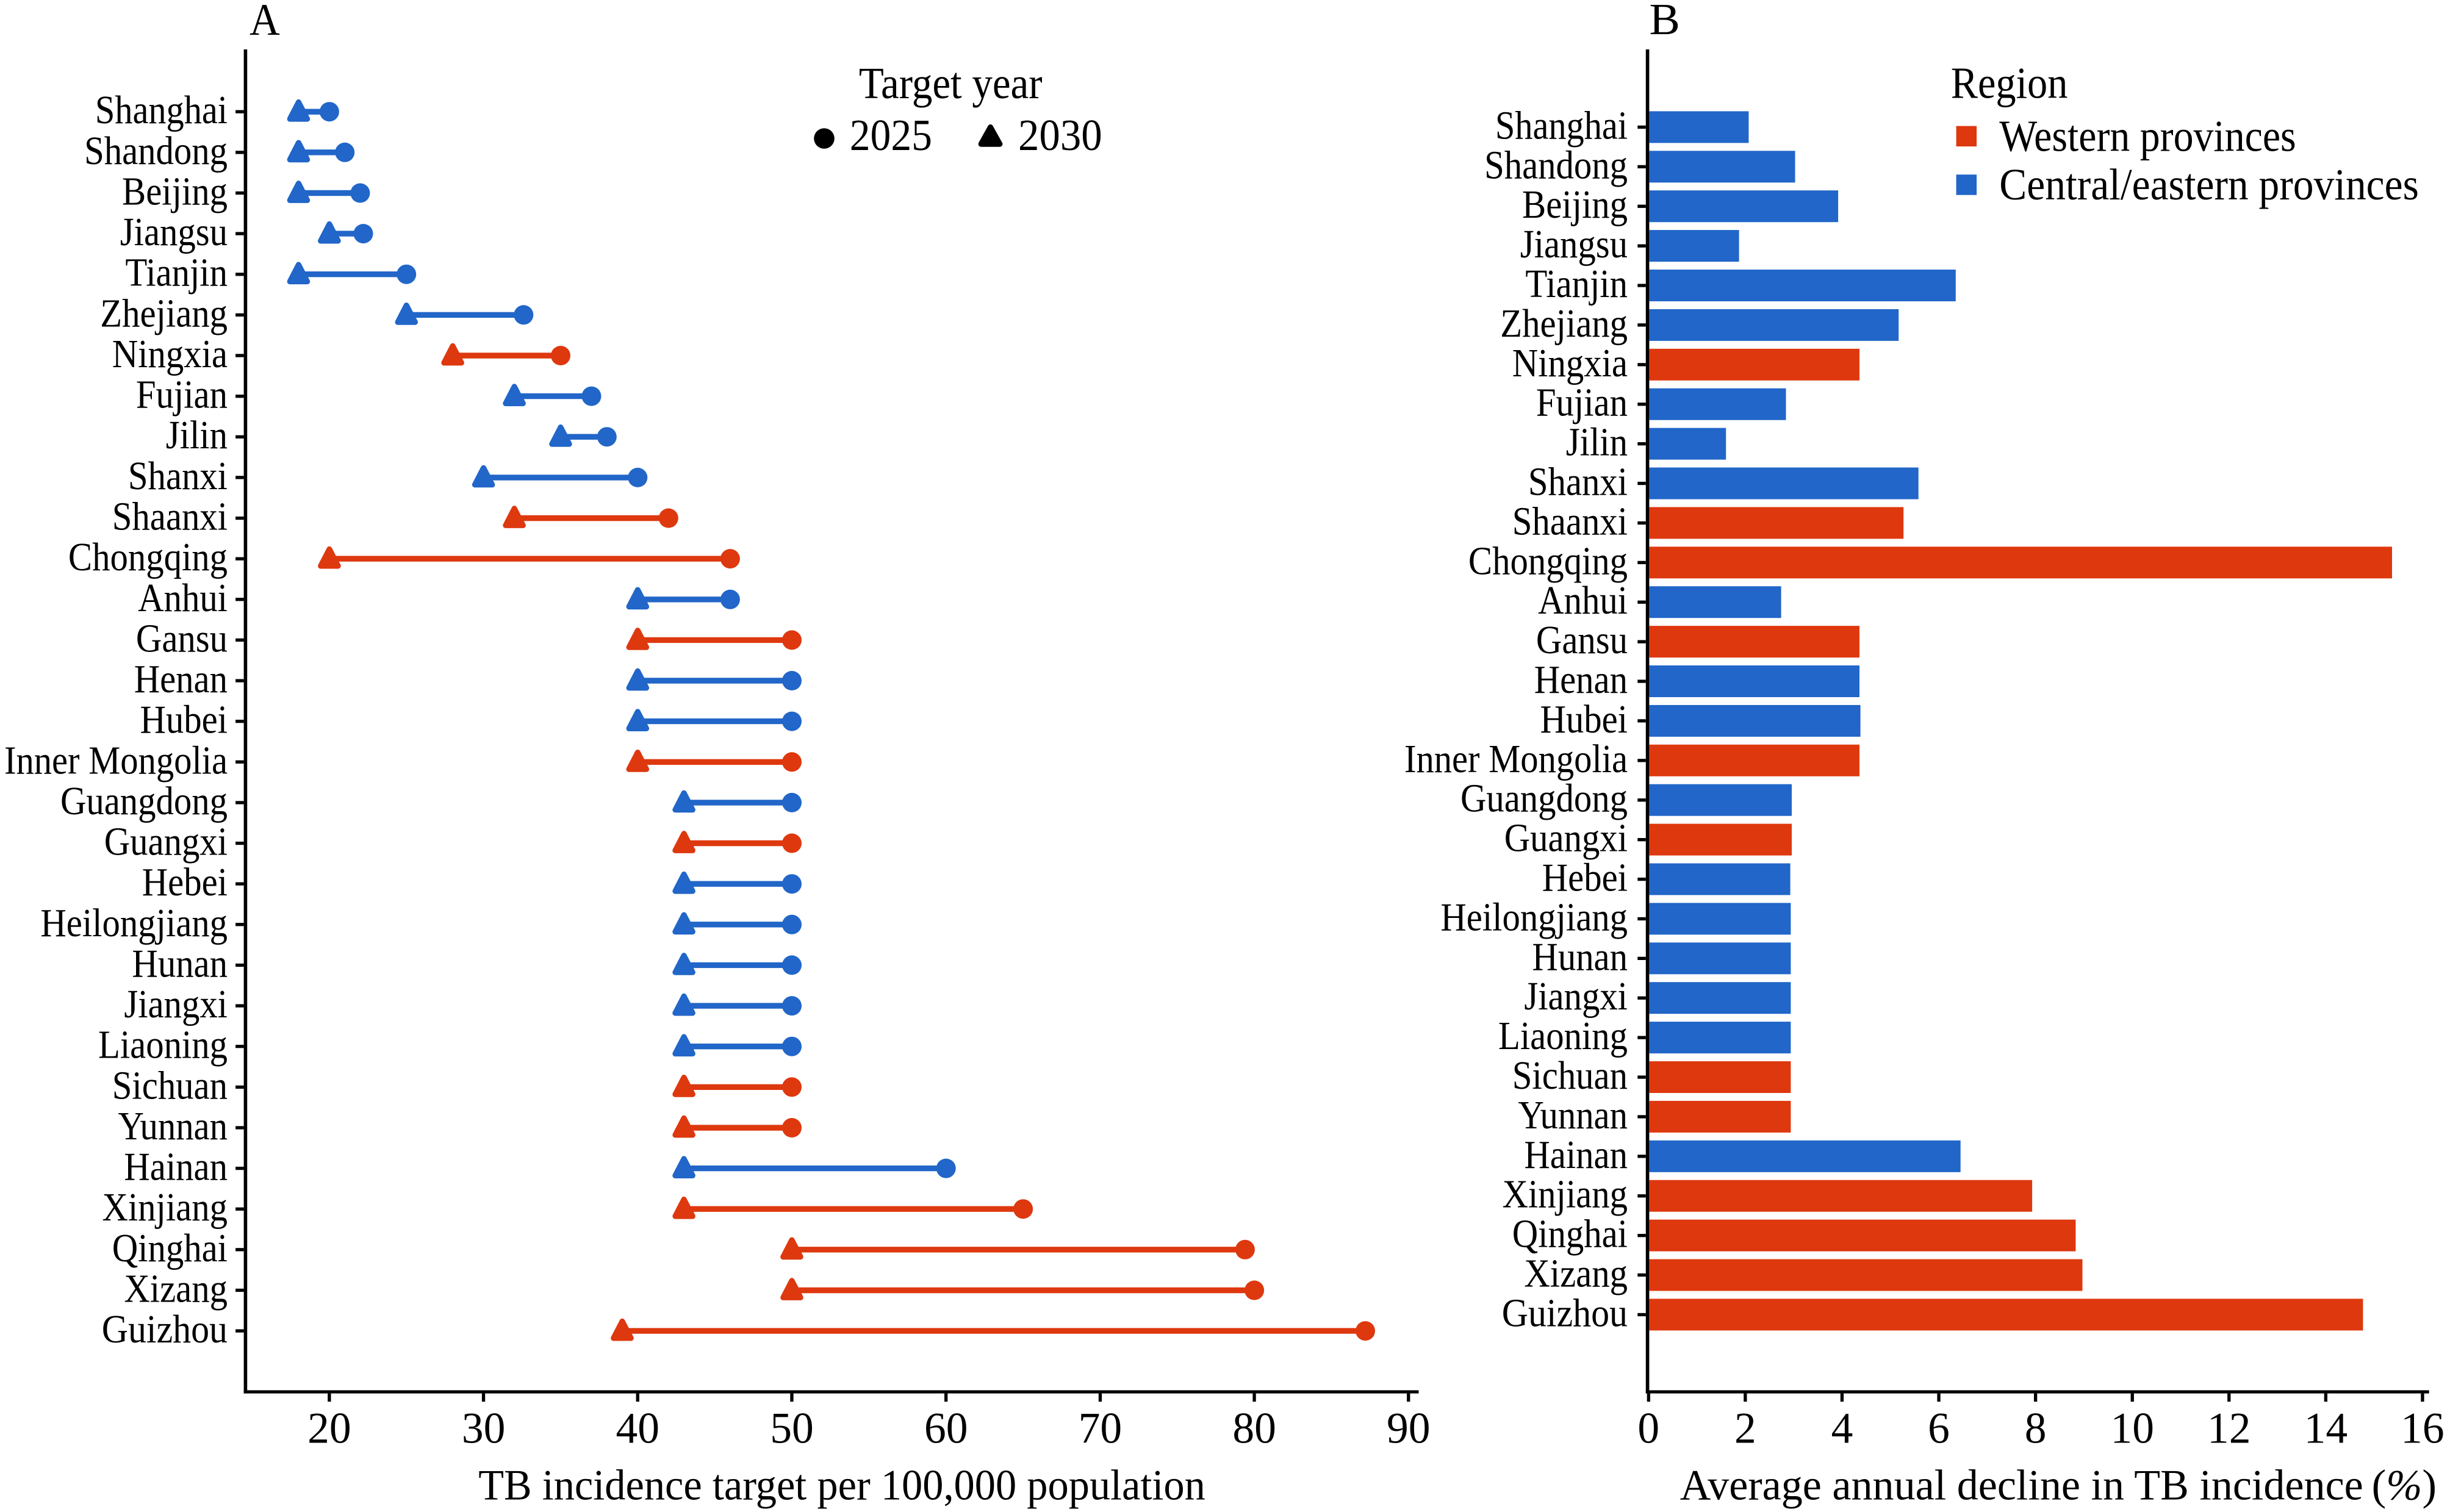 The width and height of the screenshot is (2450, 1512). Describe the element at coordinates (1665, 22) in the screenshot. I see `svg-text: B` at that location.